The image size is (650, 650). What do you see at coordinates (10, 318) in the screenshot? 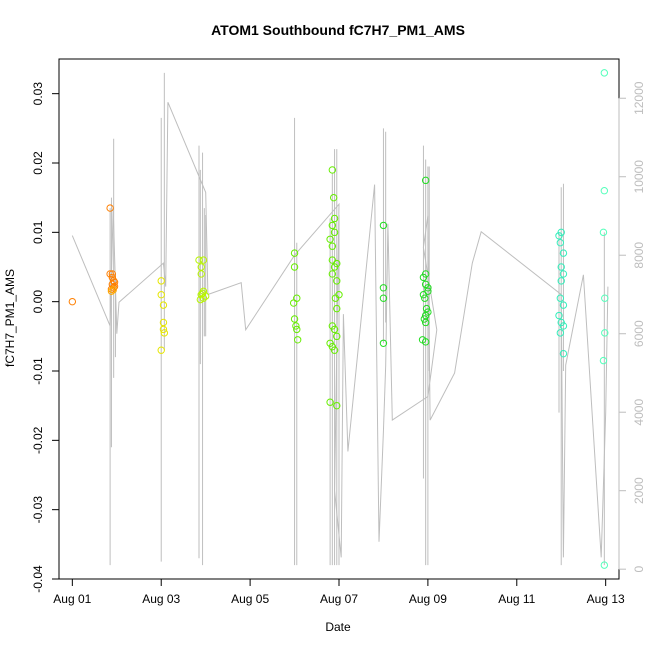
I see `y-axis-label: fC7H7_PM1_AMS` at bounding box center [10, 318].